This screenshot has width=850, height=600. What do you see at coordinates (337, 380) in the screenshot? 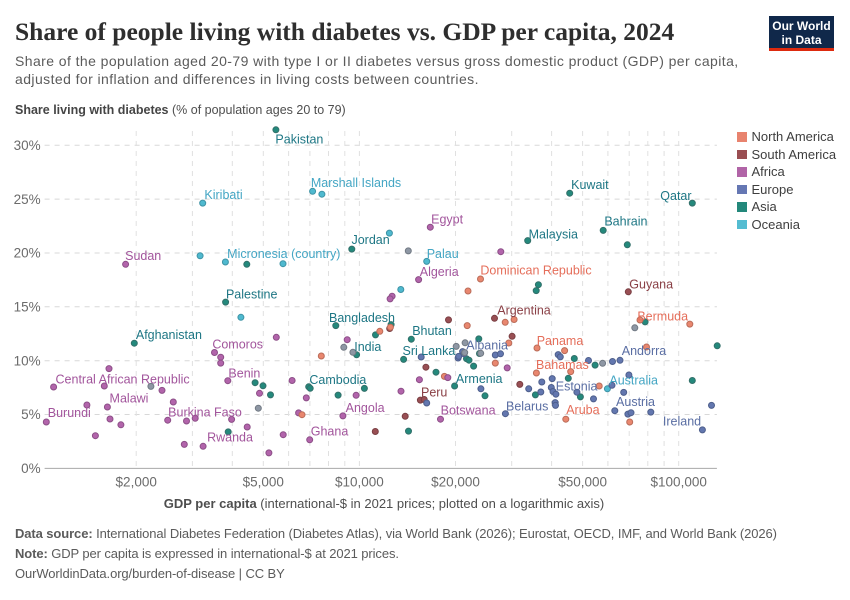
I see `svg-text: Cambodia` at bounding box center [337, 380].